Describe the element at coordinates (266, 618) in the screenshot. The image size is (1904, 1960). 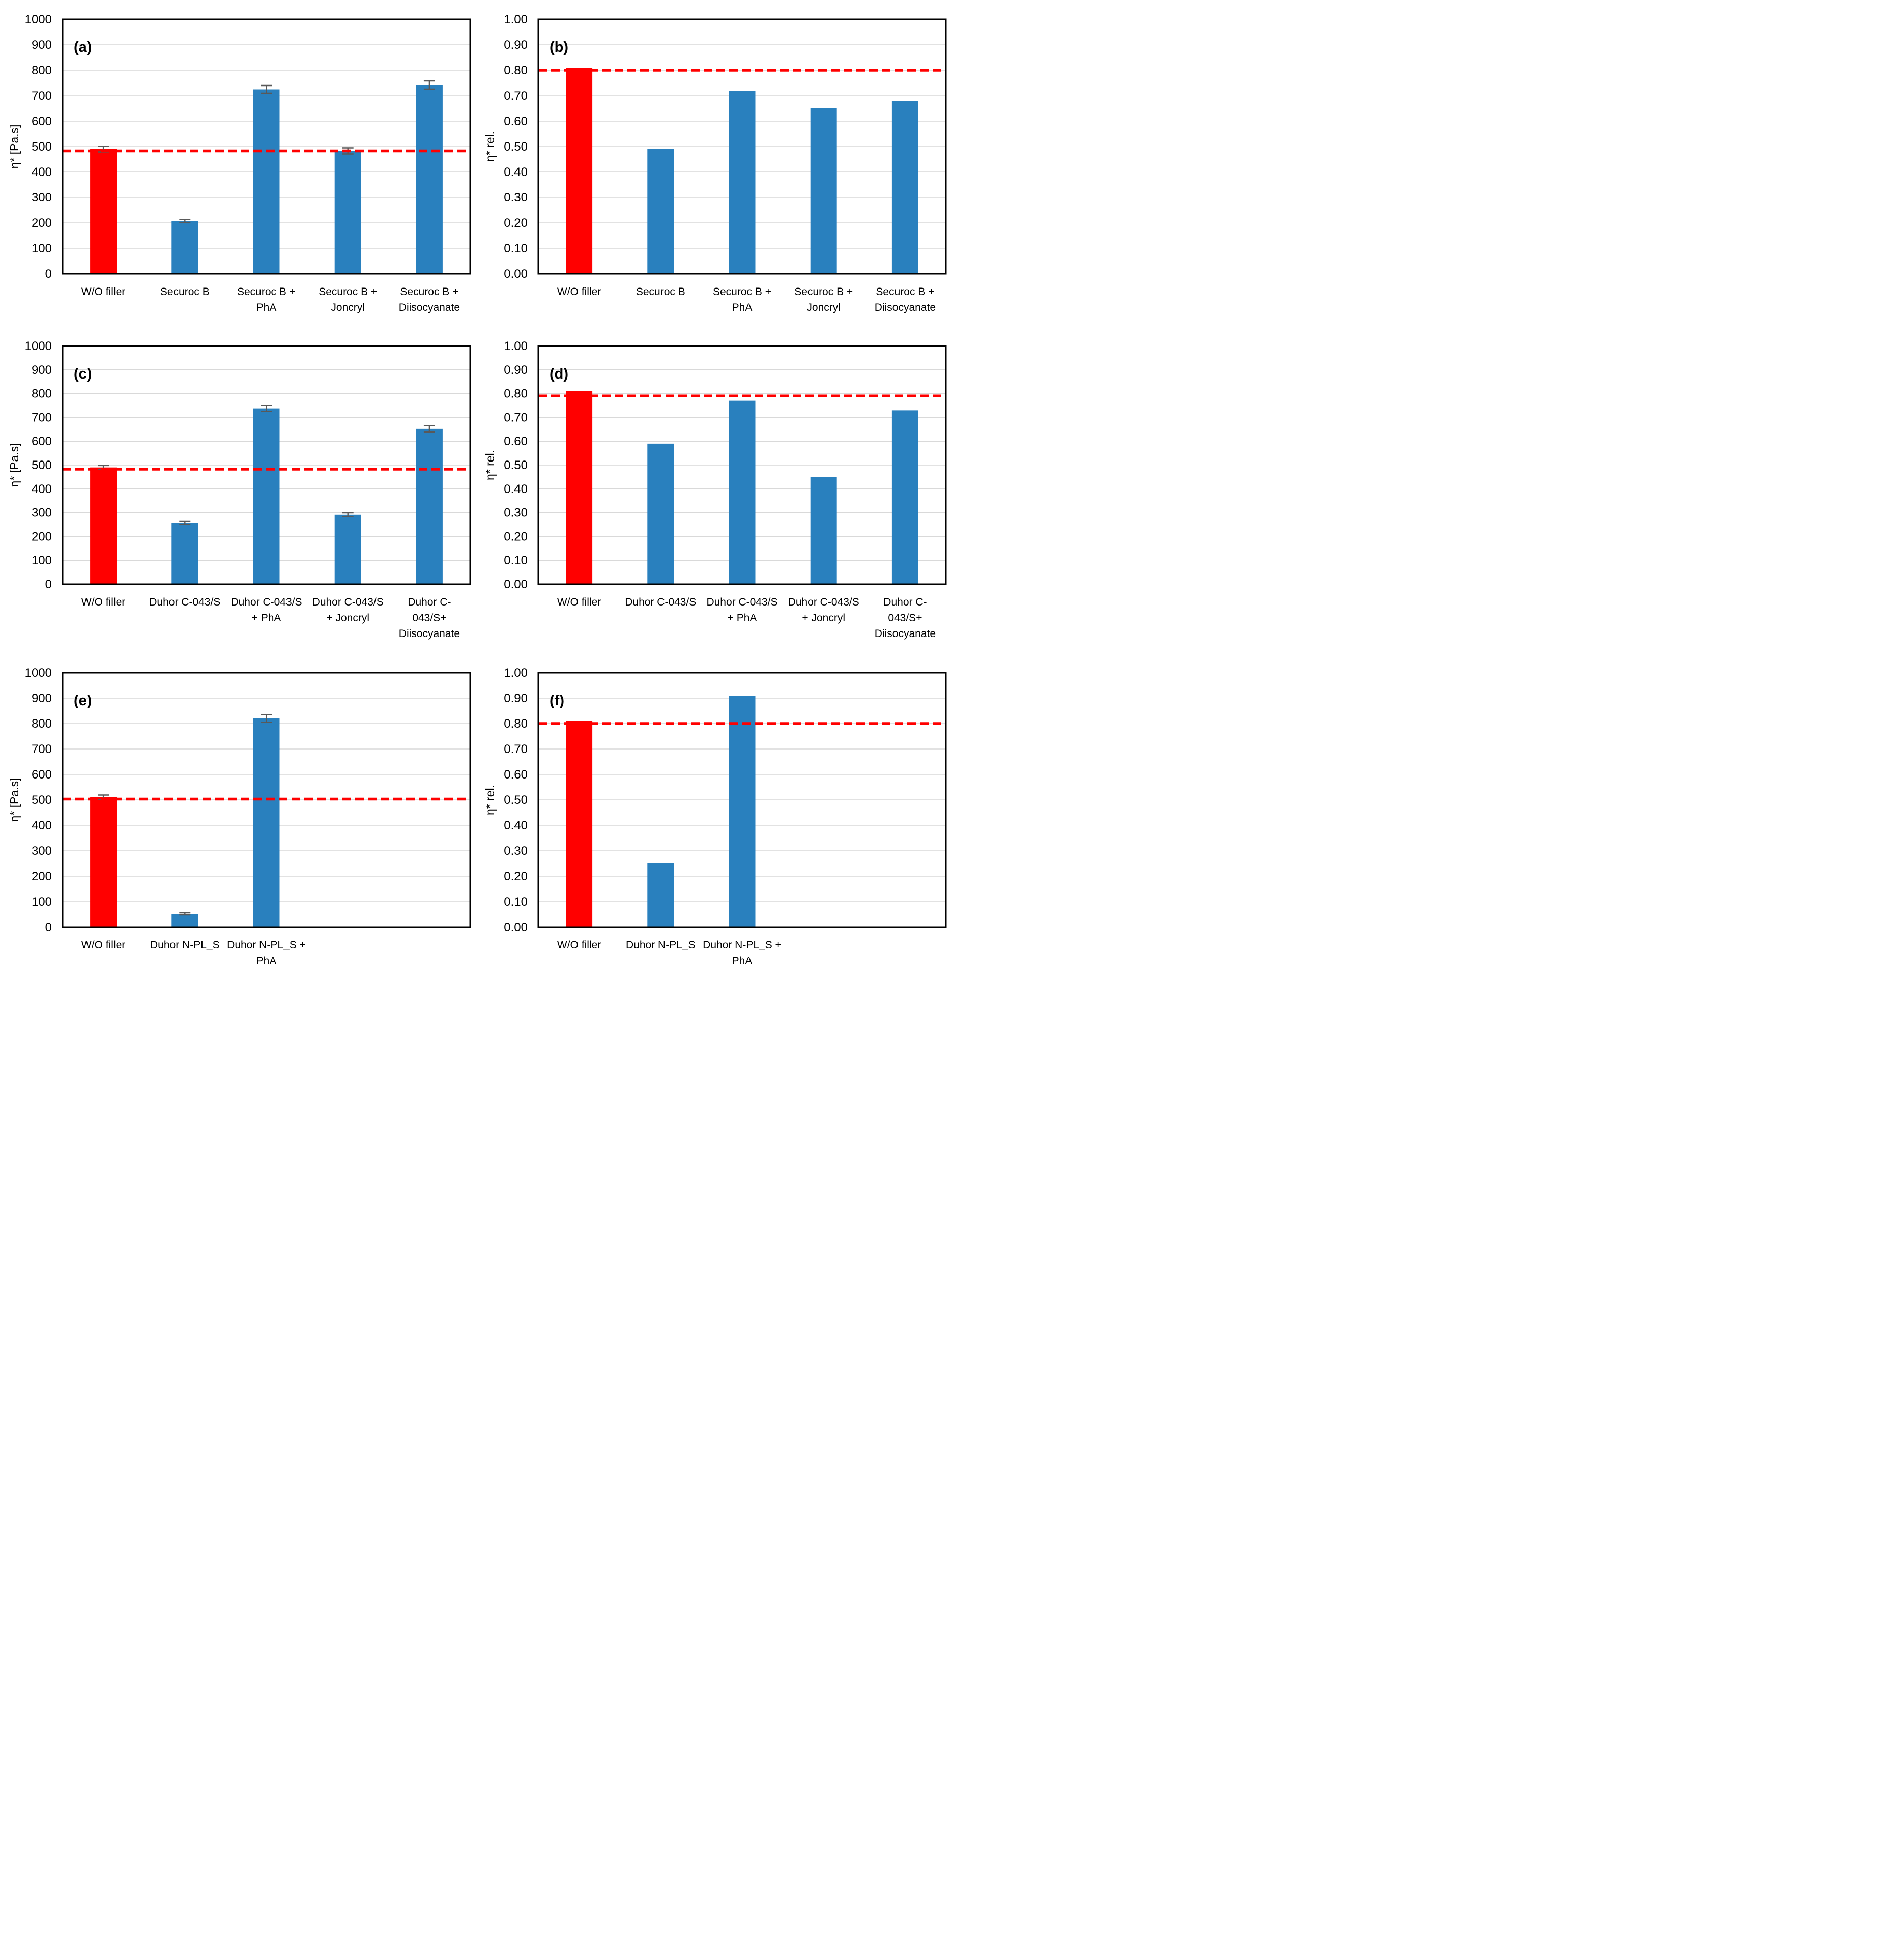
I see `x-category-label: + PhA` at that location.